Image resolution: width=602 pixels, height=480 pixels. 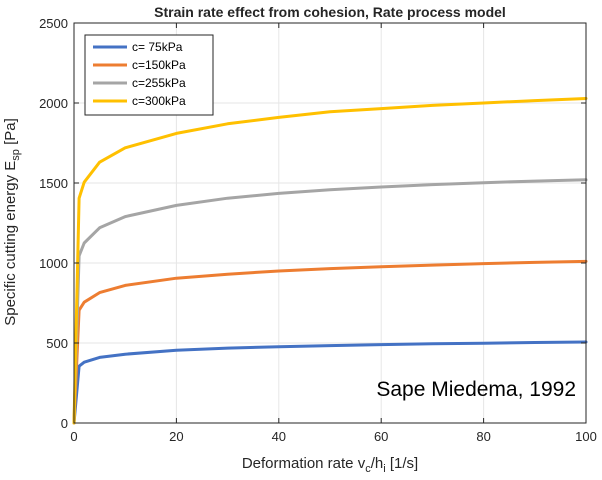 What do you see at coordinates (53, 23) in the screenshot?
I see `y-tick-label-5: 2500` at bounding box center [53, 23].